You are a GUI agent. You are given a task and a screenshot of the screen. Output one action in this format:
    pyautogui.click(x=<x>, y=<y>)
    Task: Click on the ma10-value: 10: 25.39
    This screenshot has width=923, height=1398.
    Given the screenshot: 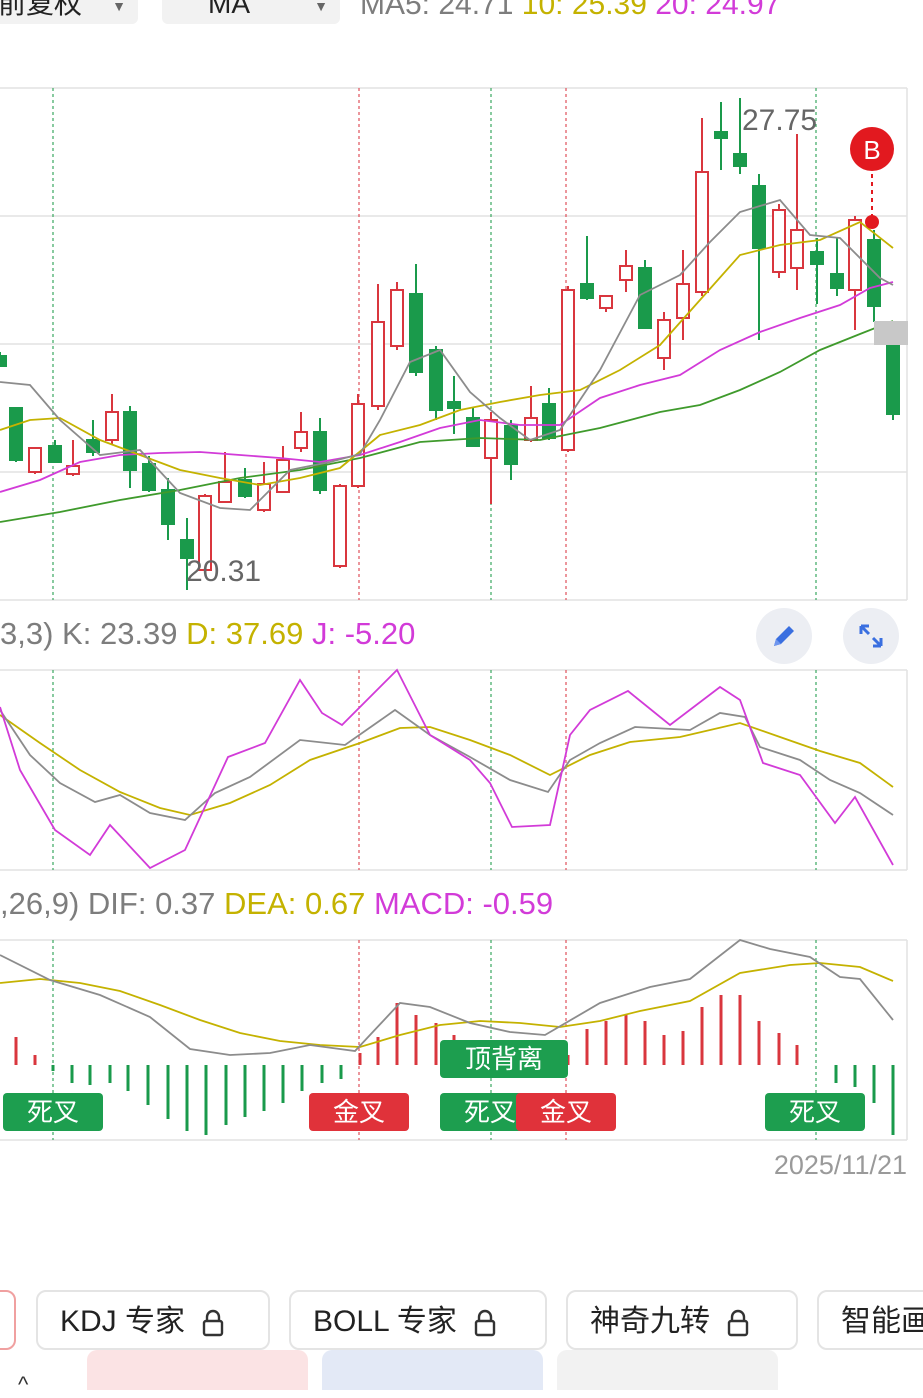 What is the action you would take?
    pyautogui.click(x=584, y=10)
    